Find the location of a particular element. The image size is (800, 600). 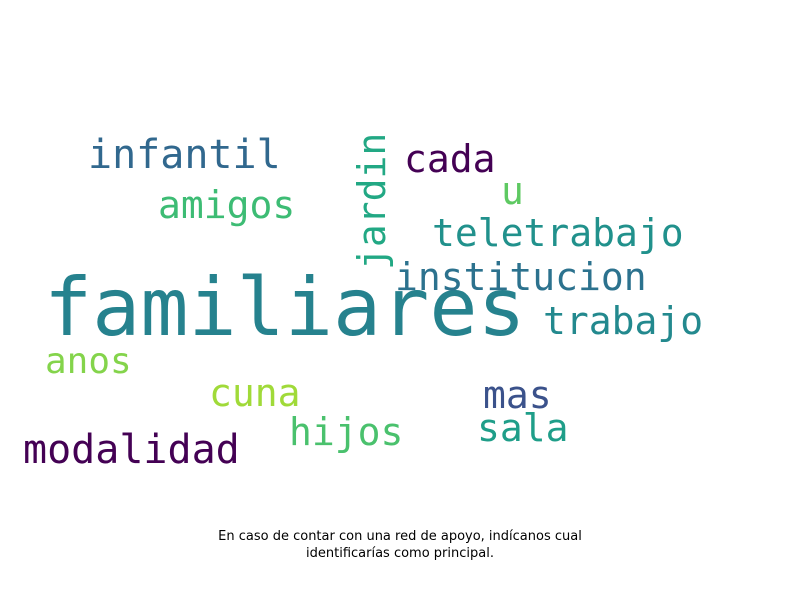

word-modalidad: modalidad is located at coordinates (131, 450).